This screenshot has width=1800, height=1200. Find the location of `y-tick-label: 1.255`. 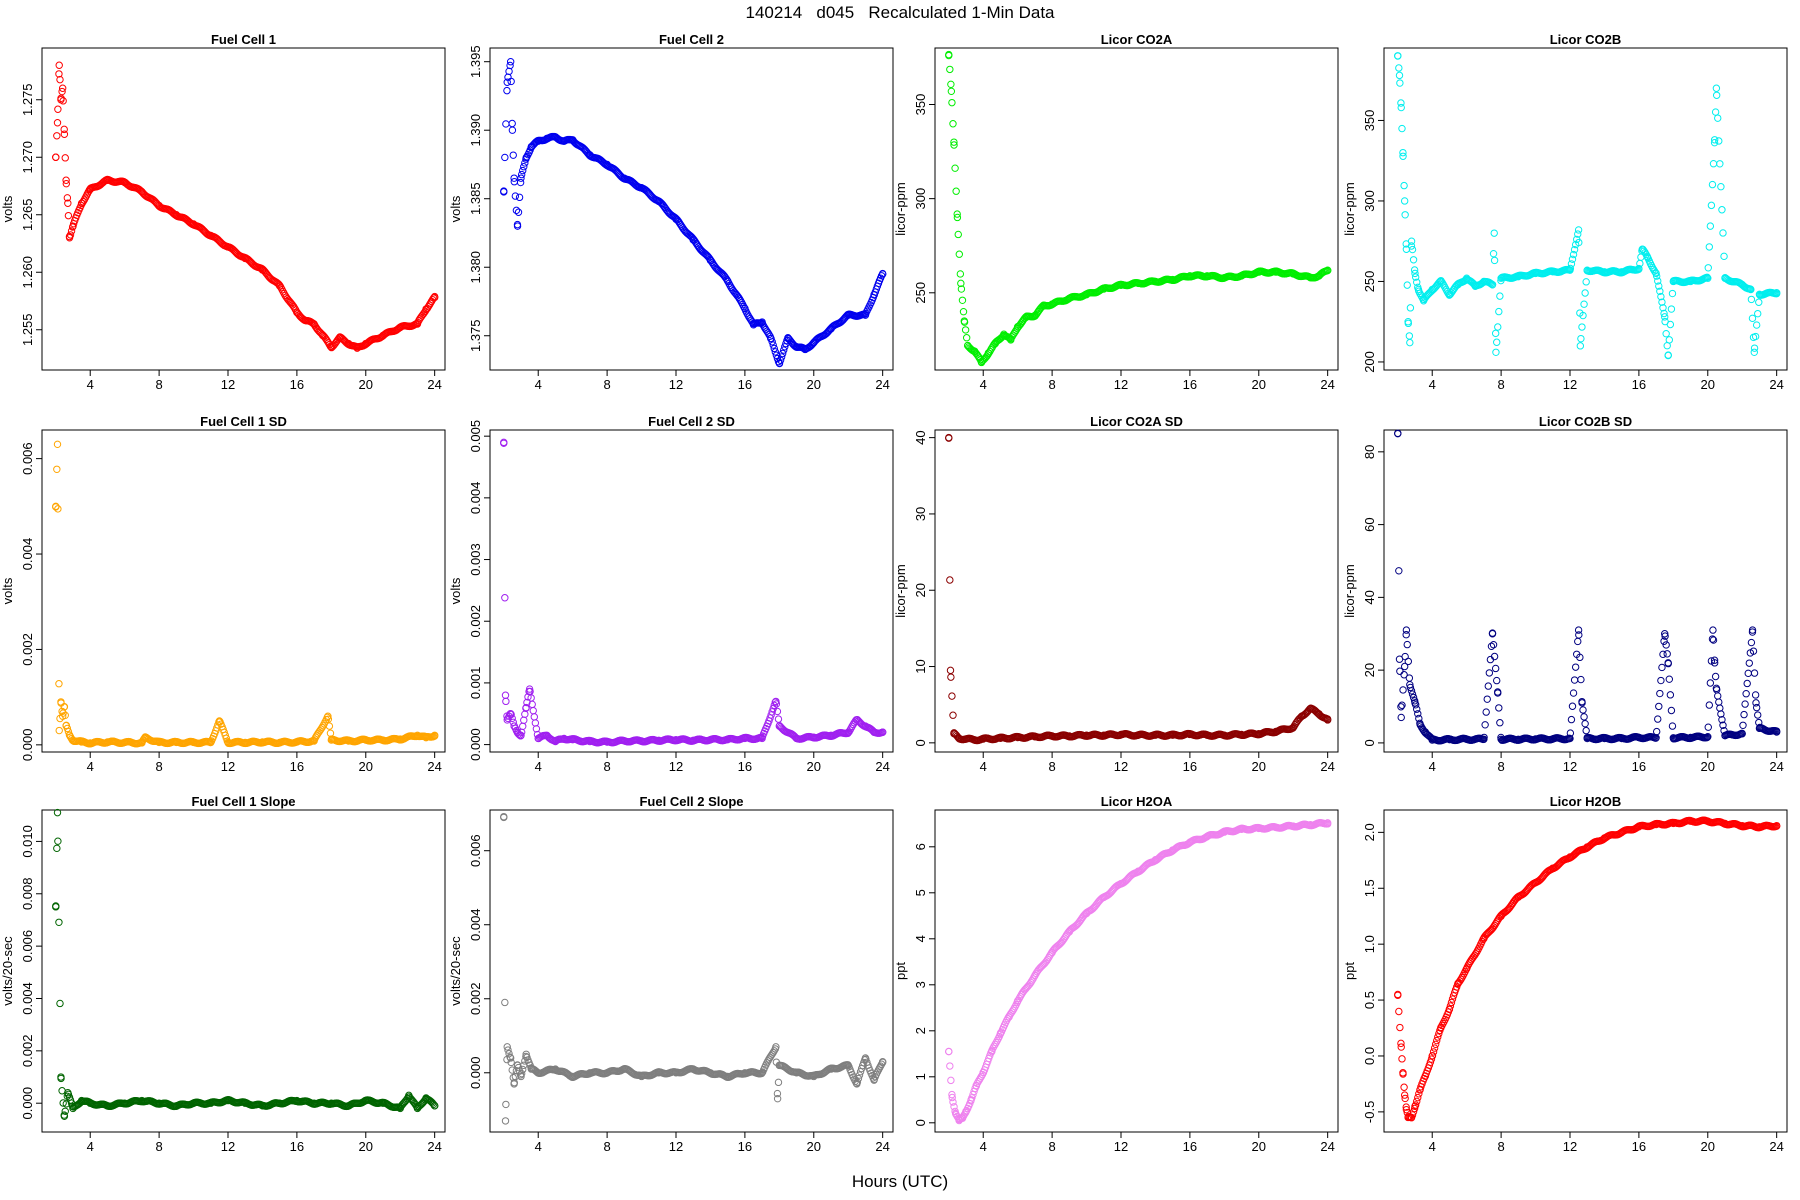

y-tick-label: 1.255 is located at coordinates (27, 329).